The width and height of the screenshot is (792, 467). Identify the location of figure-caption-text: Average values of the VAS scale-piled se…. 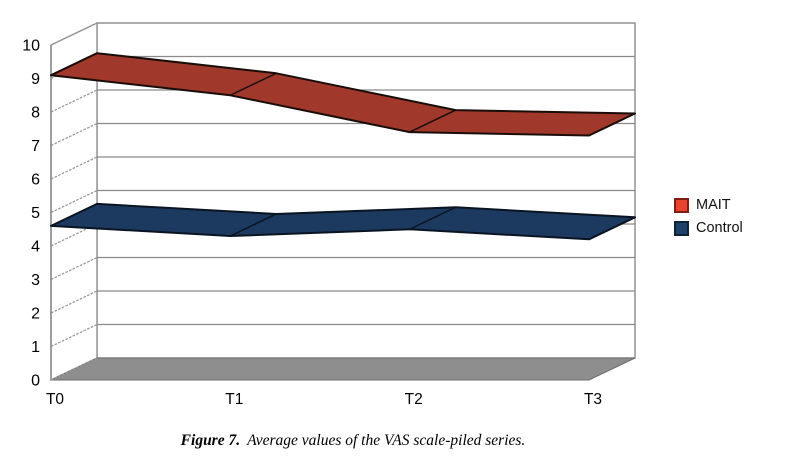
(386, 440).